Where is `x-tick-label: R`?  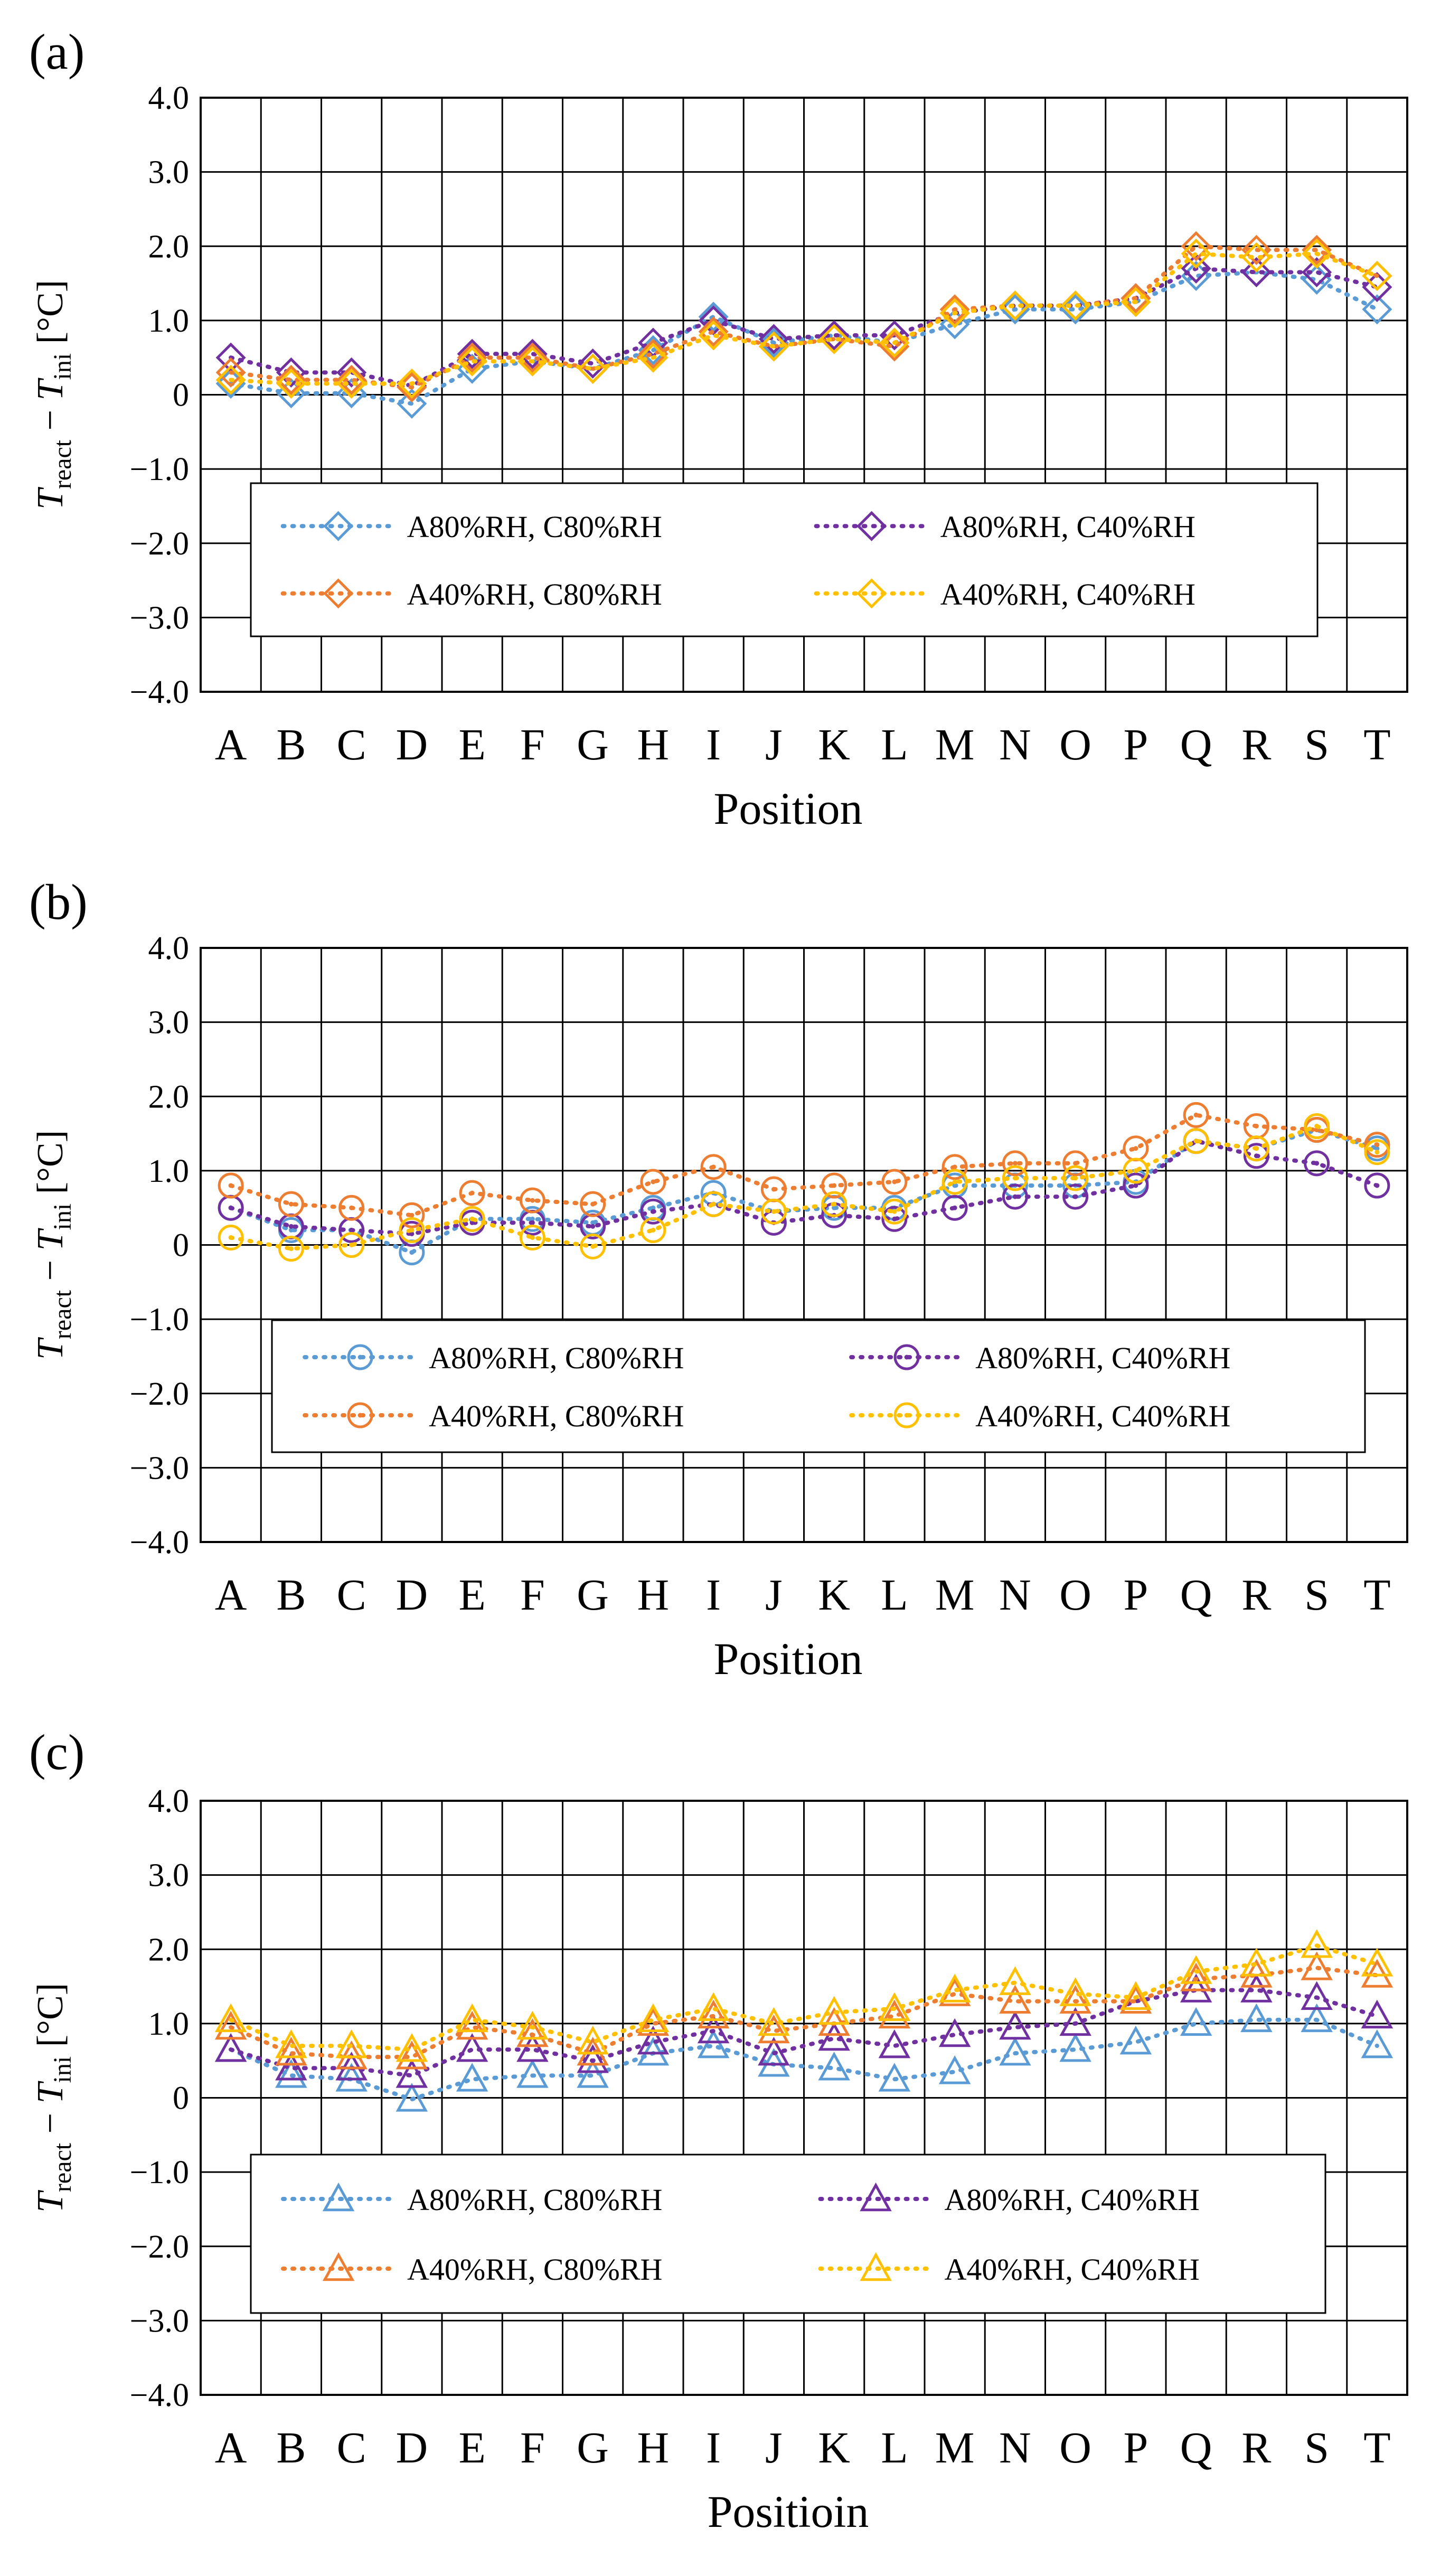
x-tick-label: R is located at coordinates (1256, 1595).